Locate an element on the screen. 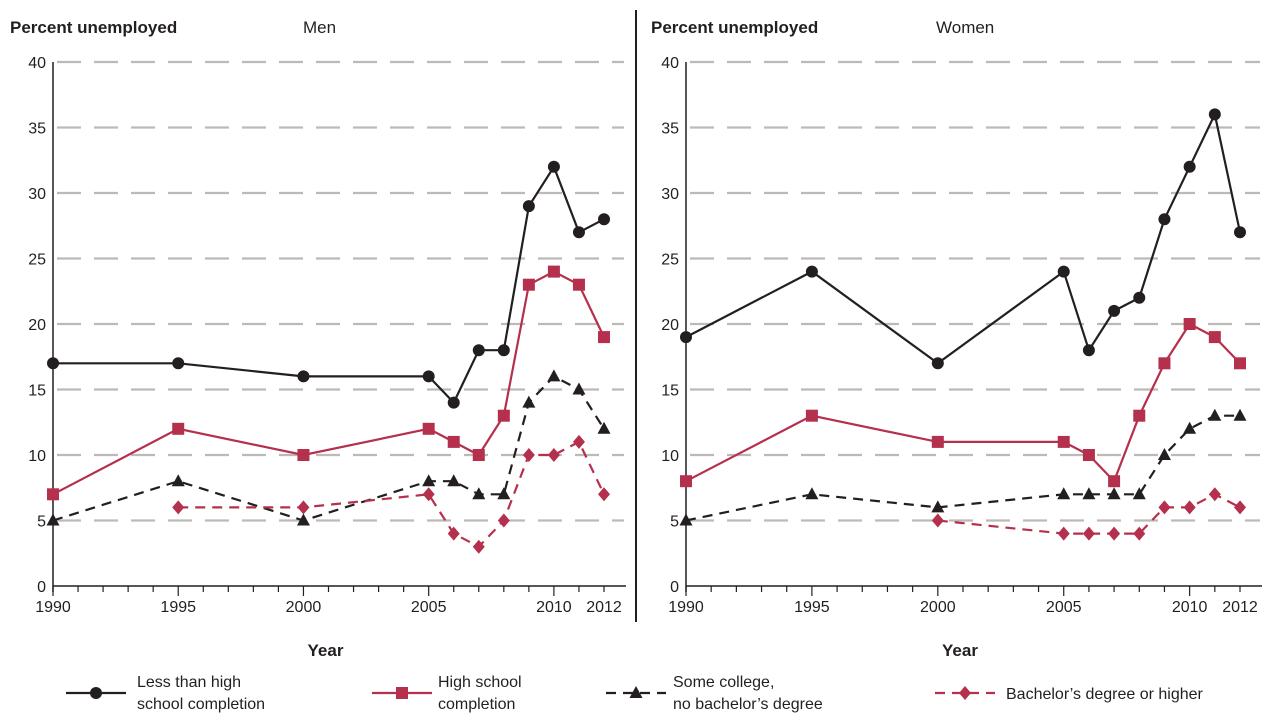 Image resolution: width=1263 pixels, height=715 pixels. series-ba is located at coordinates (1088, 514).